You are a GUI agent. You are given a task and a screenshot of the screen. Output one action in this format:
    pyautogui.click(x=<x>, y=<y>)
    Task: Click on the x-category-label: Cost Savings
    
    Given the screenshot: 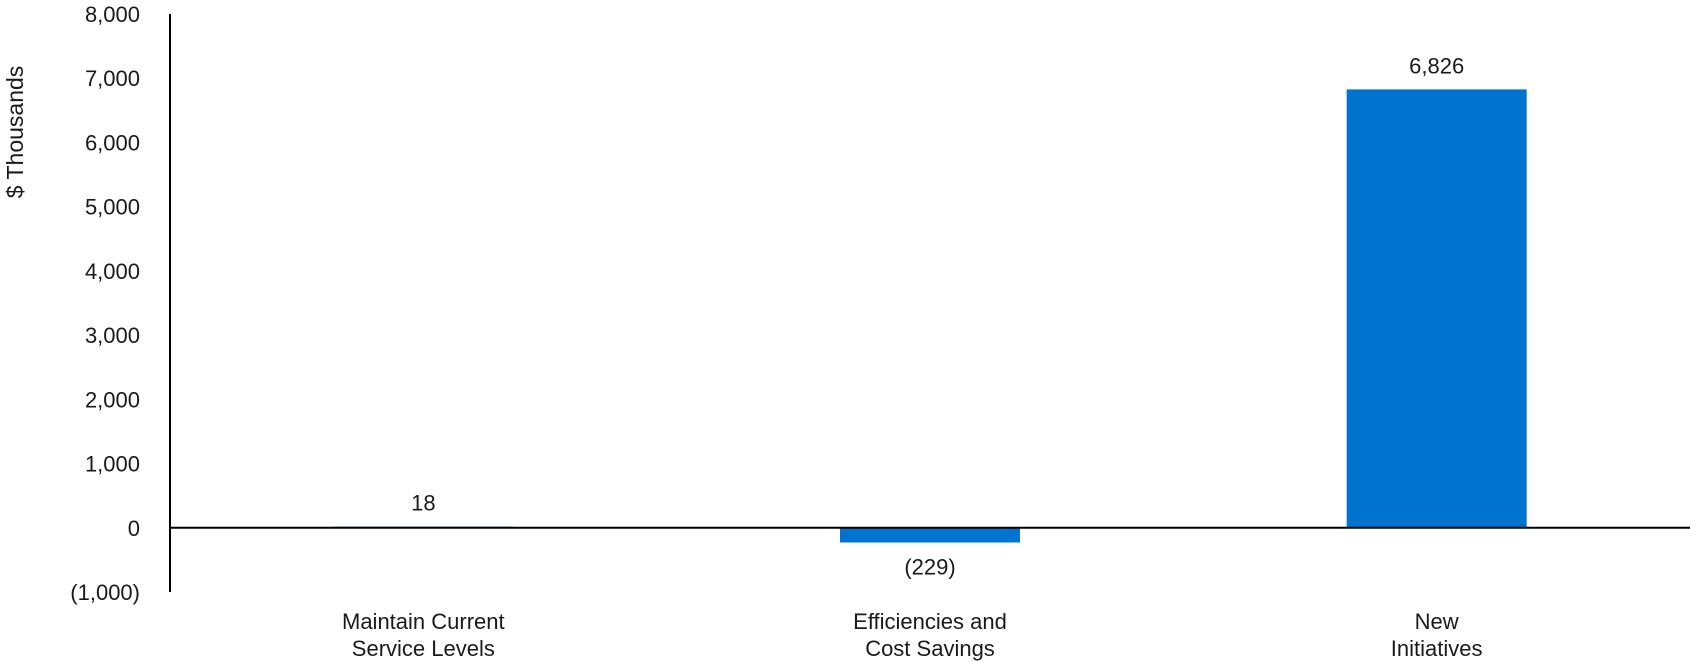 What is the action you would take?
    pyautogui.click(x=930, y=648)
    